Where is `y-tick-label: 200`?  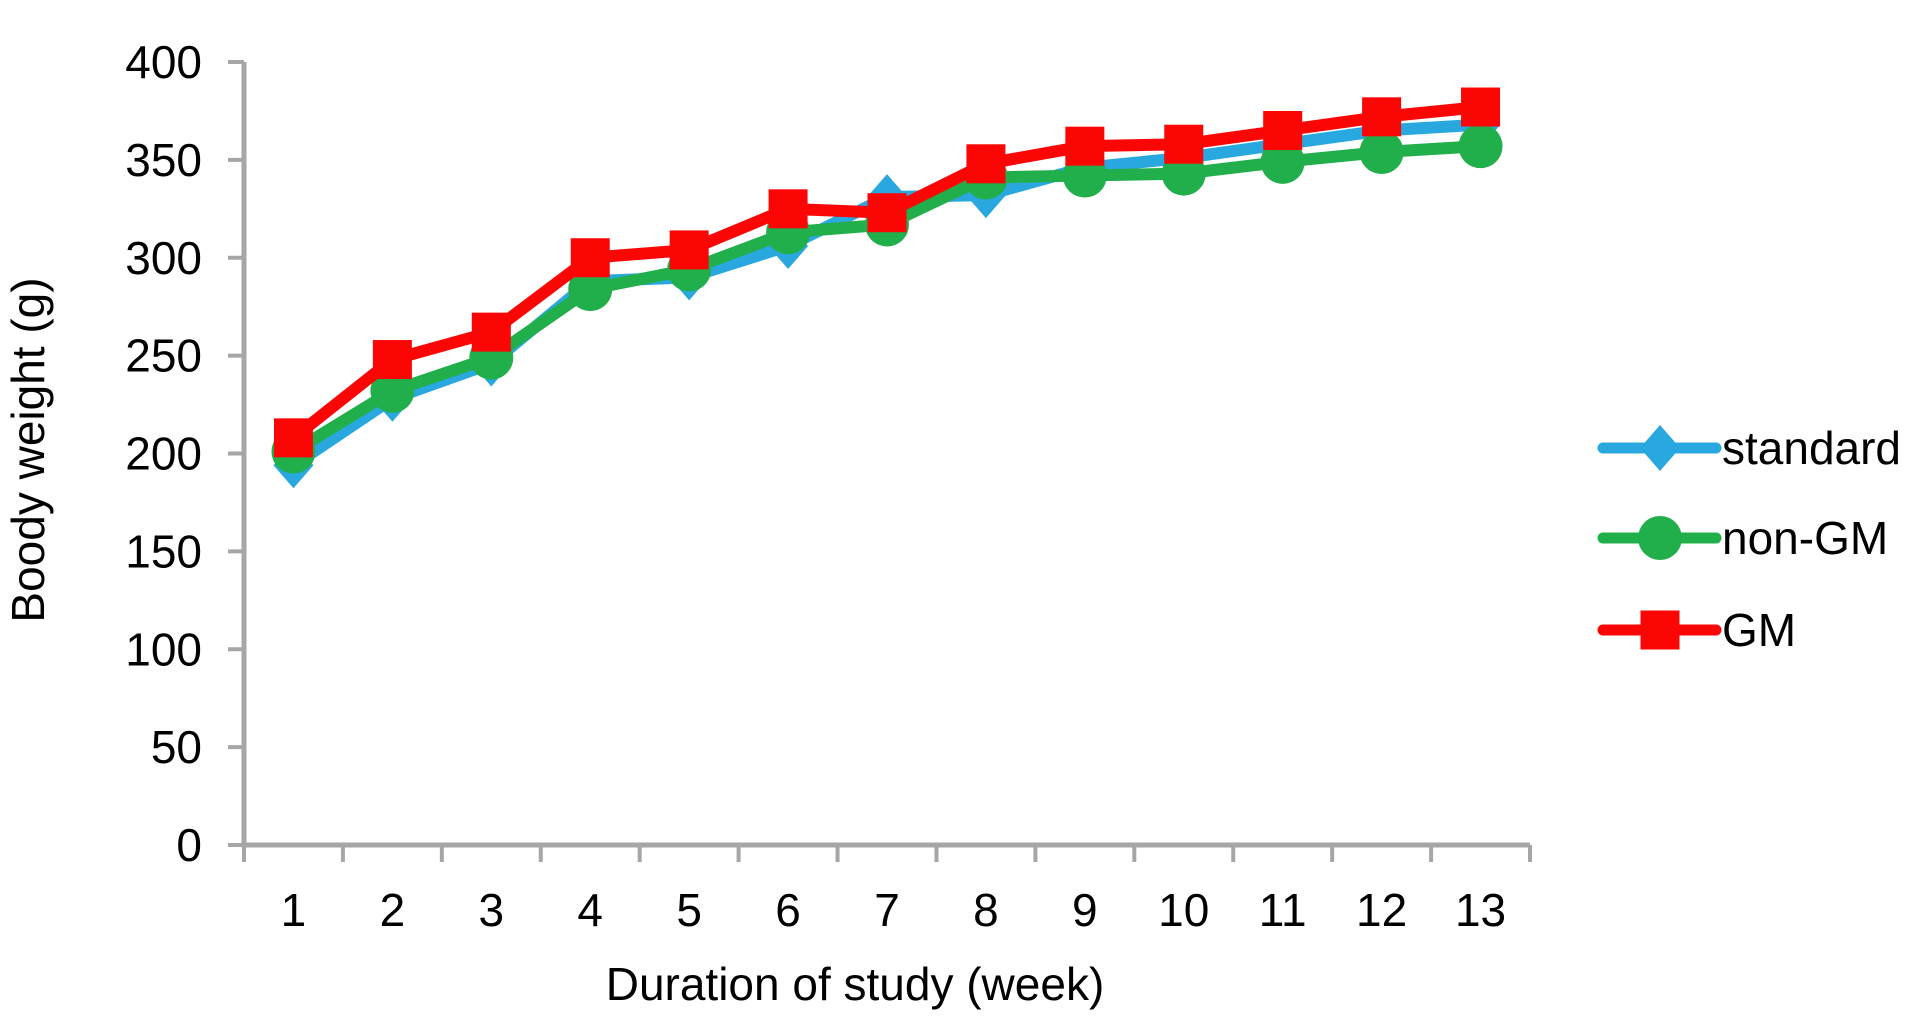
y-tick-label: 200 is located at coordinates (163, 454).